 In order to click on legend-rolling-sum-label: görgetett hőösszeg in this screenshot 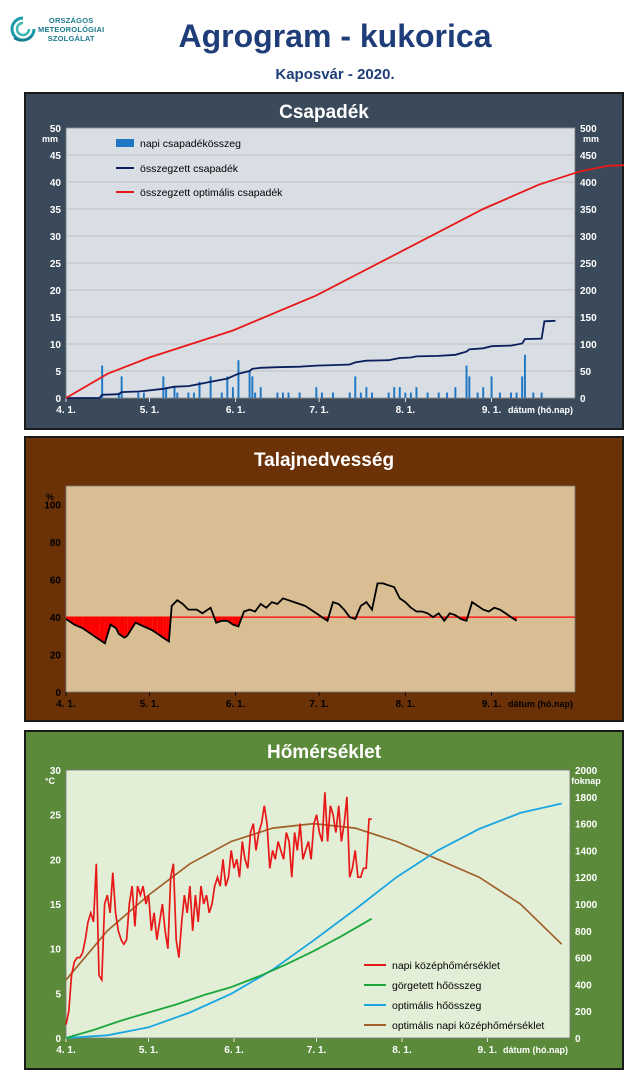, I will do `click(436, 986)`.